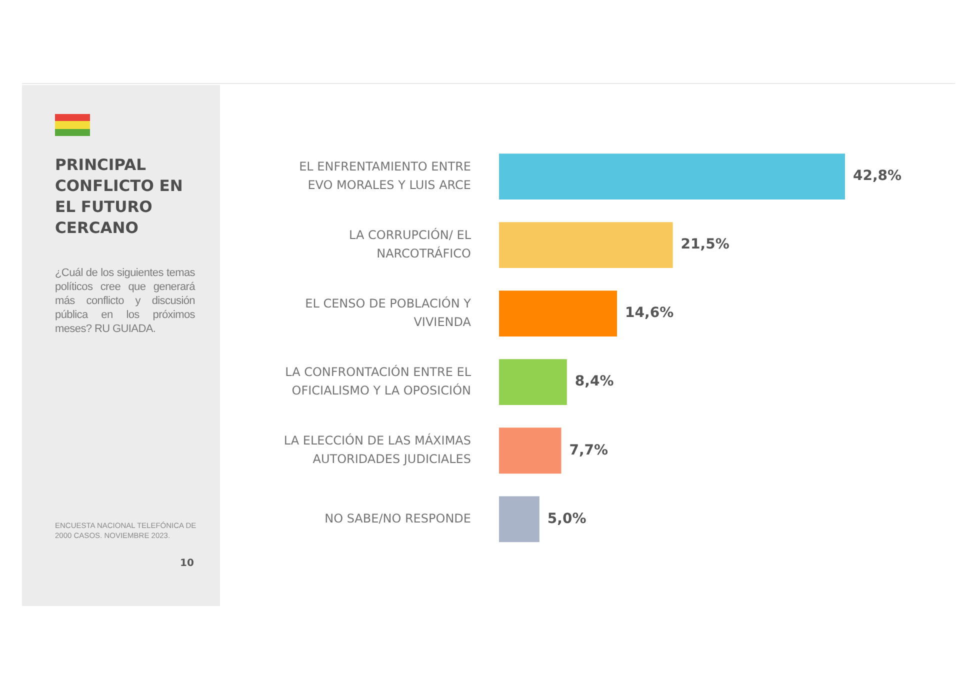 The image size is (980, 690). What do you see at coordinates (397, 518) in the screenshot?
I see `y-tick-label: NO SABE/NO RESPONDE` at bounding box center [397, 518].